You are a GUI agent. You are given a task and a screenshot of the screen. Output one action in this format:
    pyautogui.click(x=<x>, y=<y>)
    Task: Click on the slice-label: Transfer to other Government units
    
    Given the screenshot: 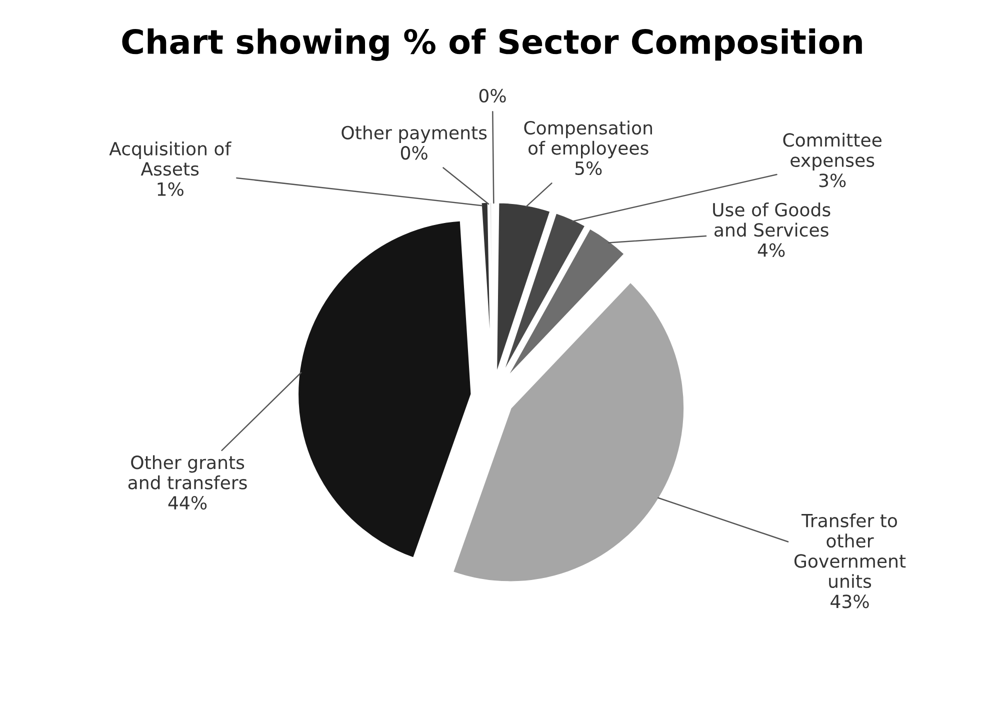 What is the action you would take?
    pyautogui.click(x=850, y=550)
    